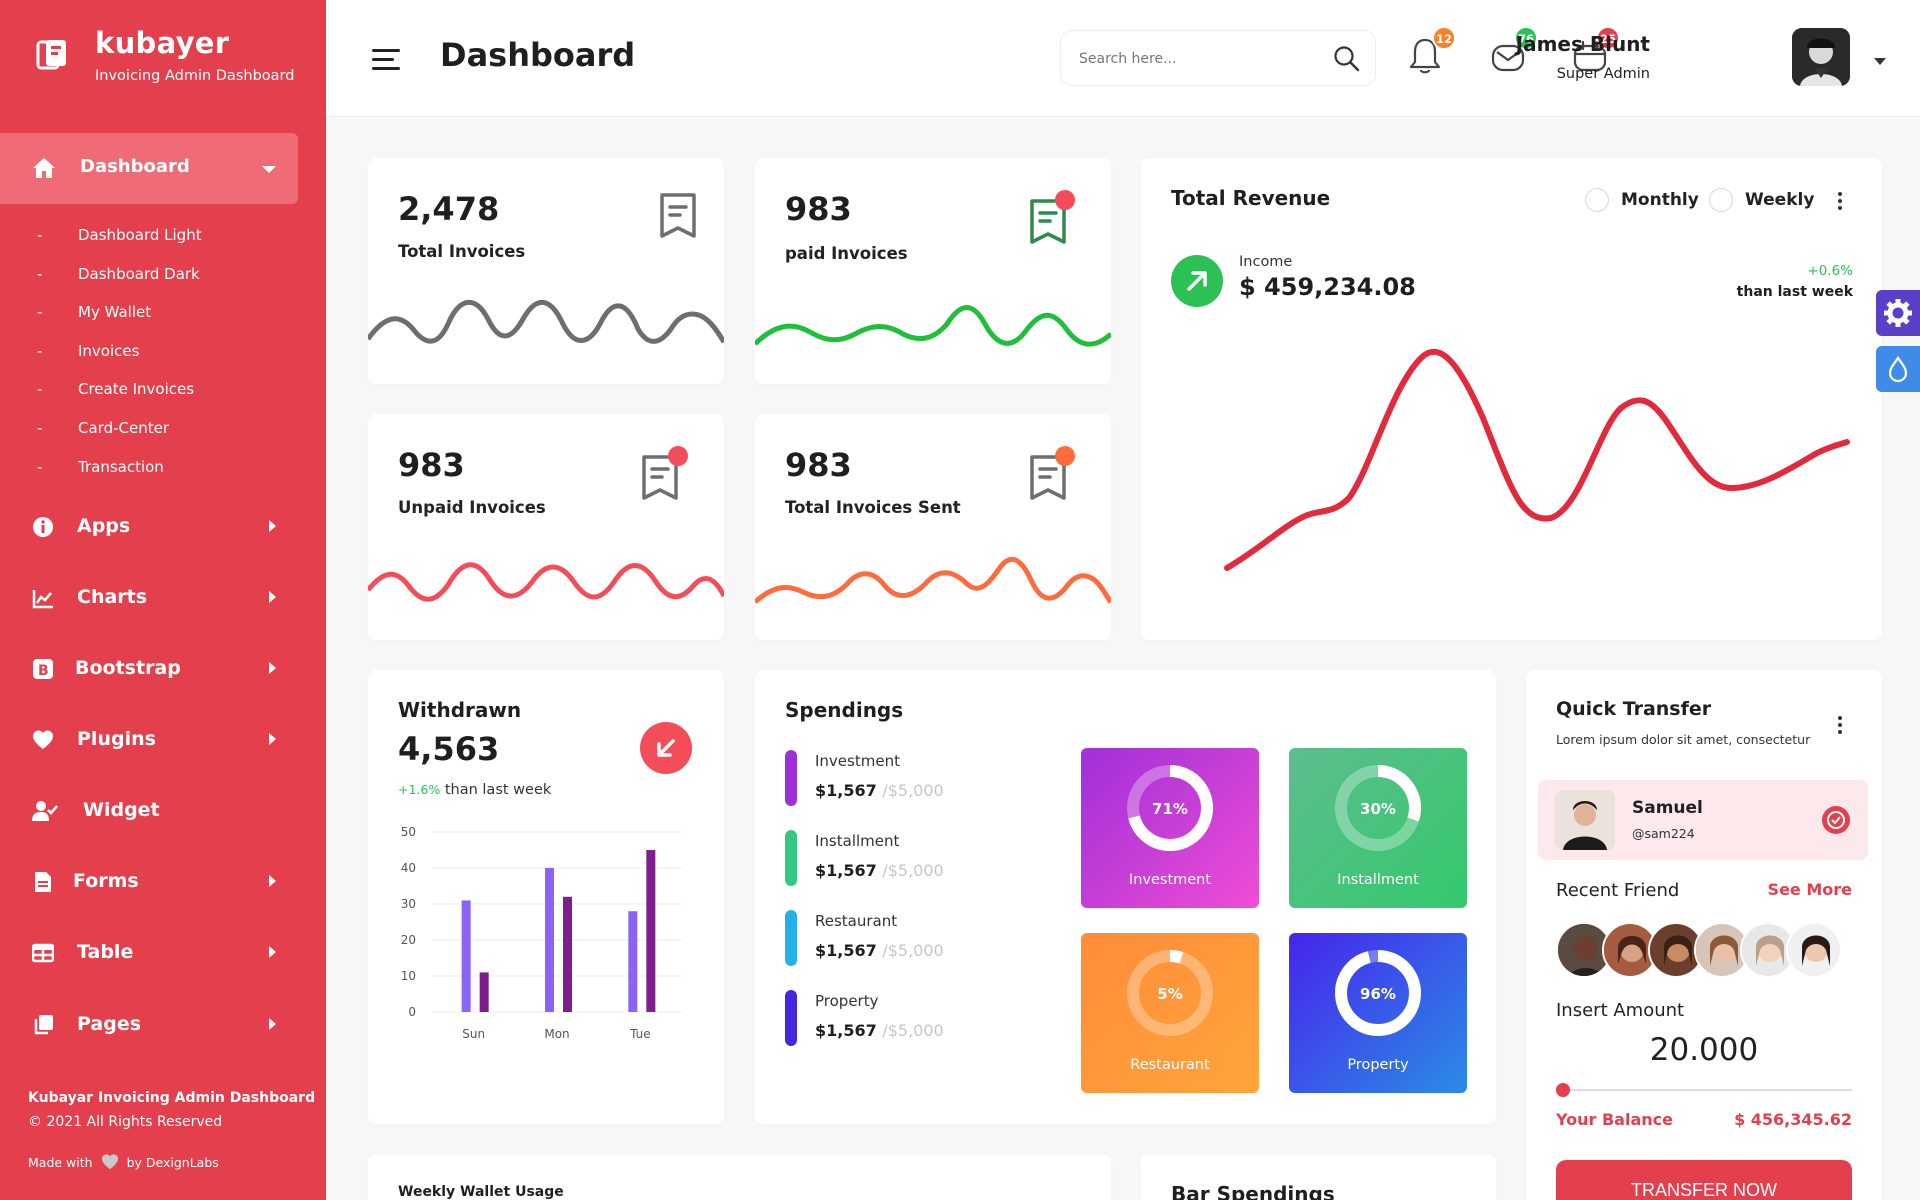  What do you see at coordinates (1880, 61) in the screenshot?
I see `chevron-down-icon` at bounding box center [1880, 61].